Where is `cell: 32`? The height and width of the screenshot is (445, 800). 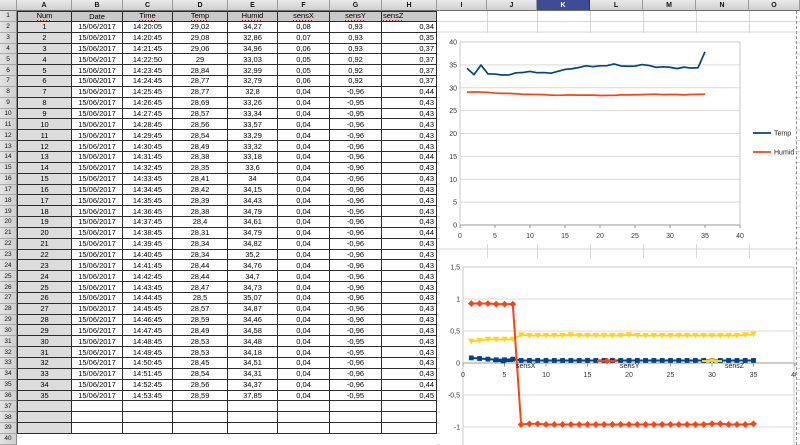
cell: 32 is located at coordinates (44, 363).